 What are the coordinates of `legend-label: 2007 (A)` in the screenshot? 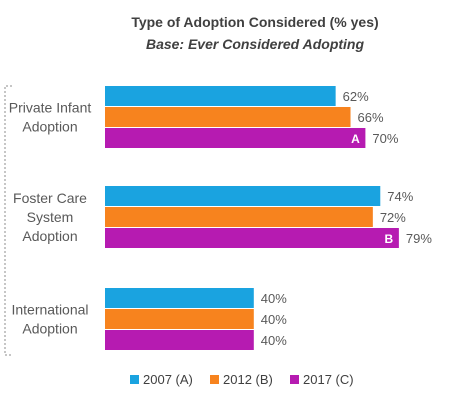 It's located at (168, 379).